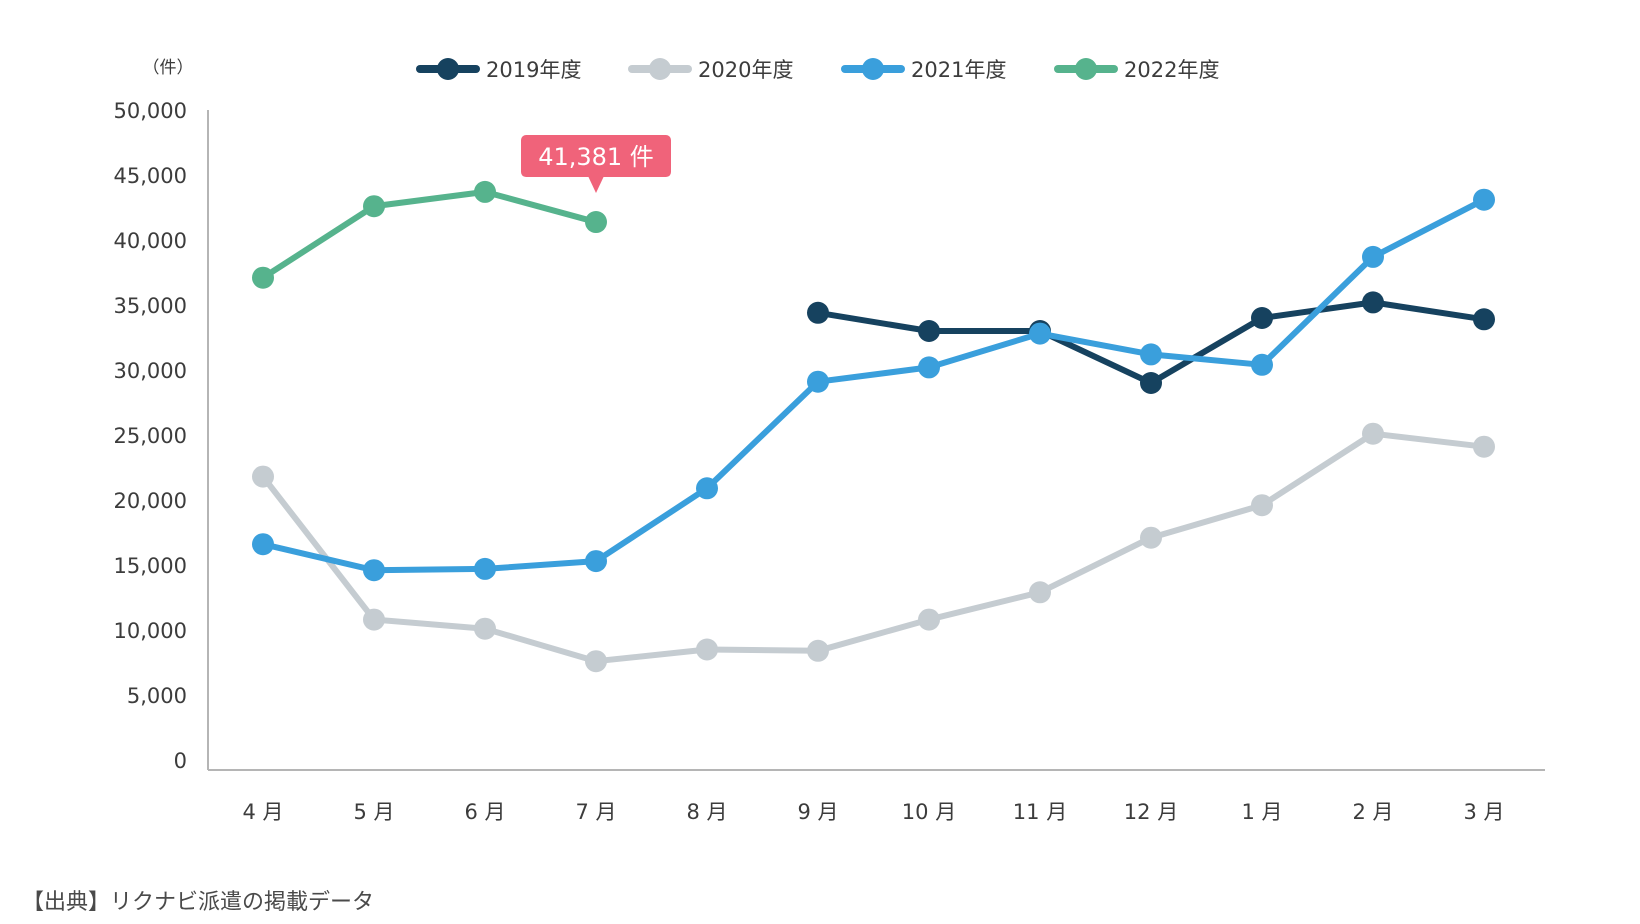 This screenshot has width=1640, height=924. Describe the element at coordinates (1151, 342) in the screenshot. I see `series-2019年度` at that location.